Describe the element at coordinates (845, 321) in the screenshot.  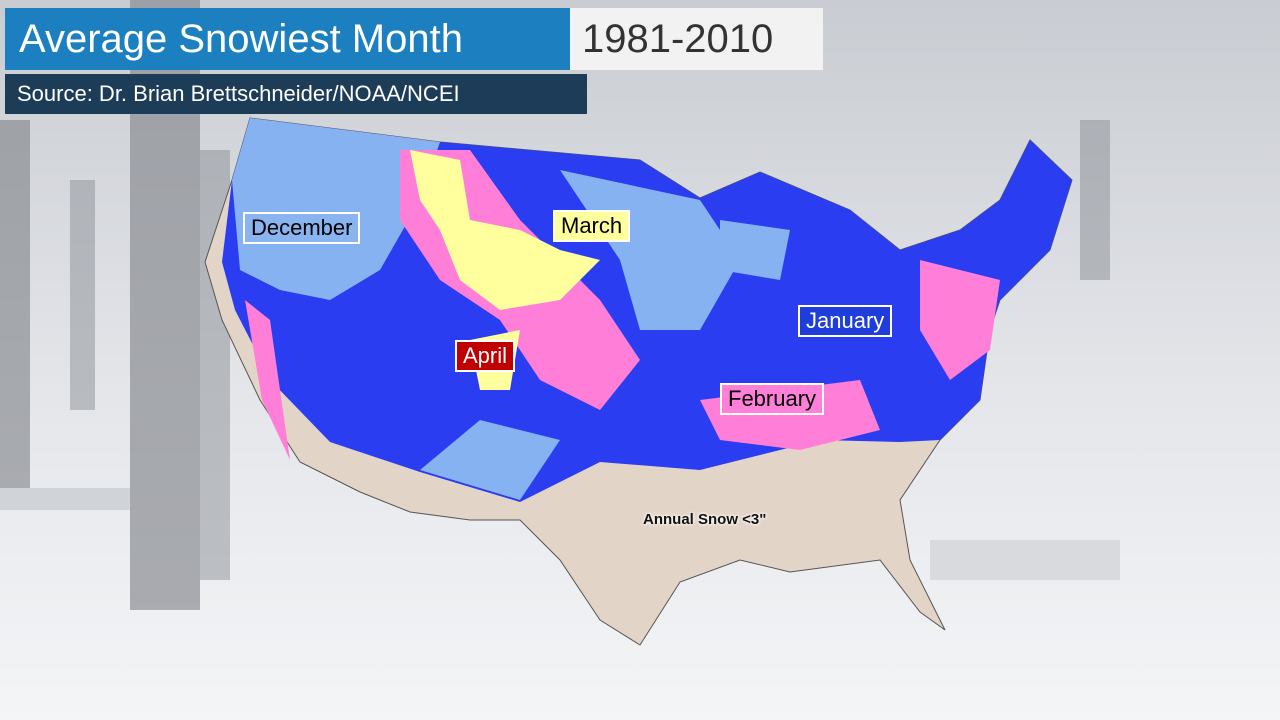
I see `map-label: January` at that location.